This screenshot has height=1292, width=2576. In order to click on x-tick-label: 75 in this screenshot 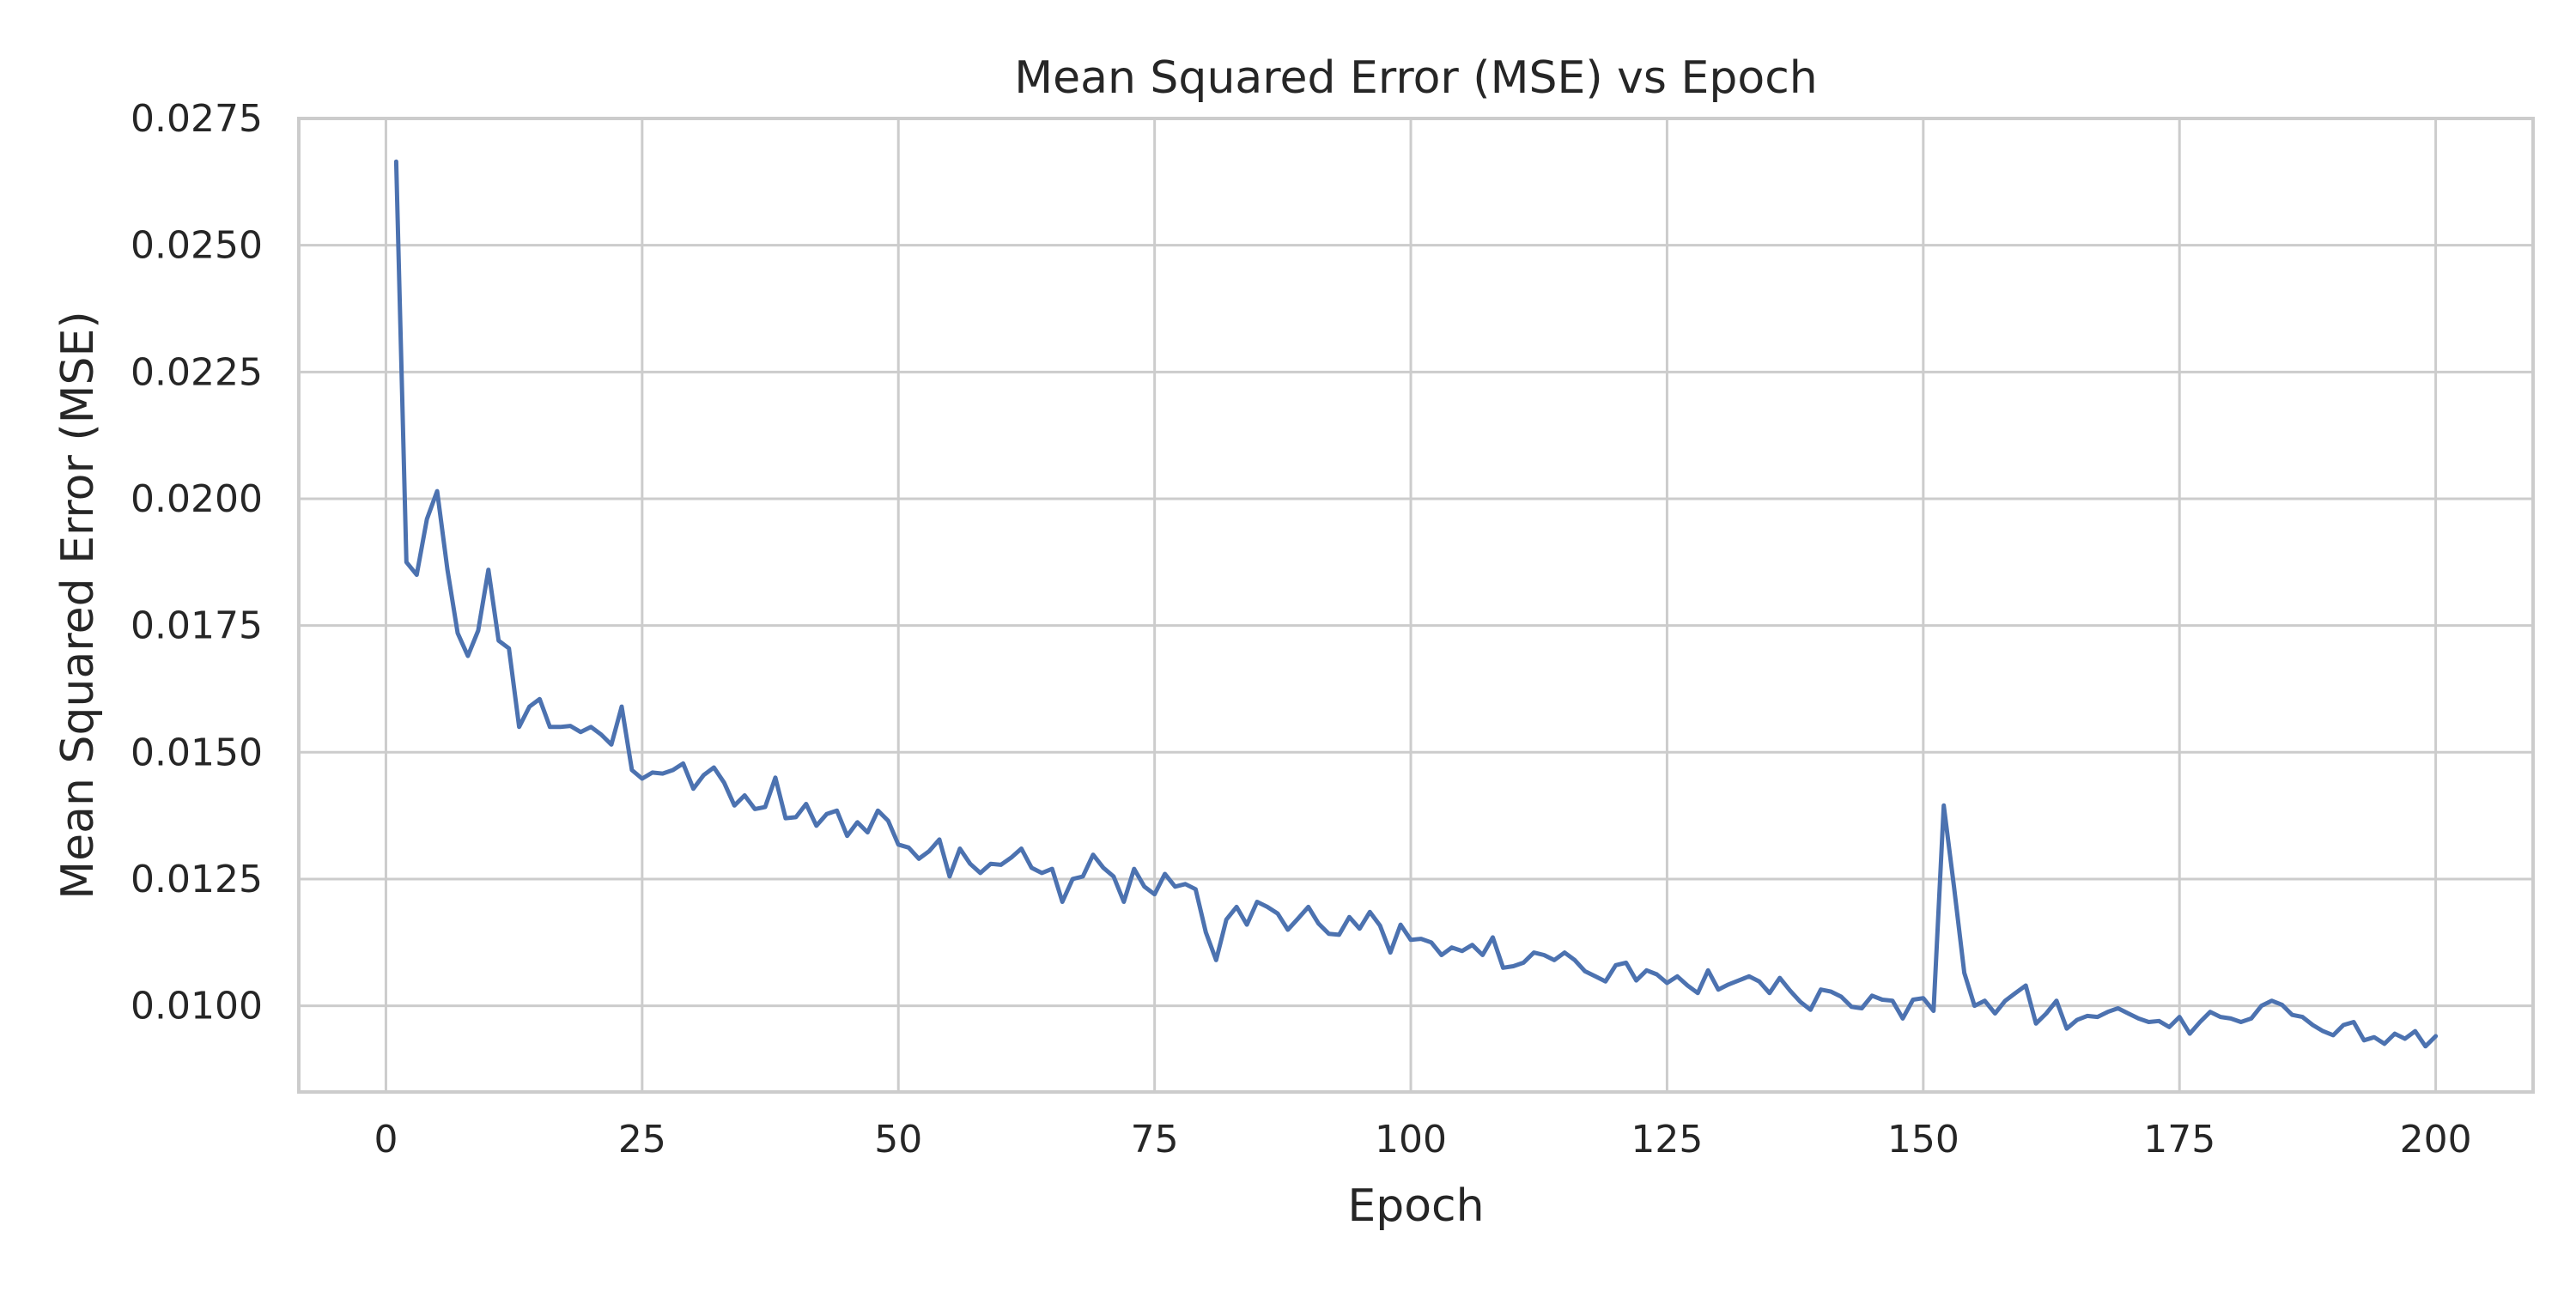, I will do `click(1155, 1140)`.